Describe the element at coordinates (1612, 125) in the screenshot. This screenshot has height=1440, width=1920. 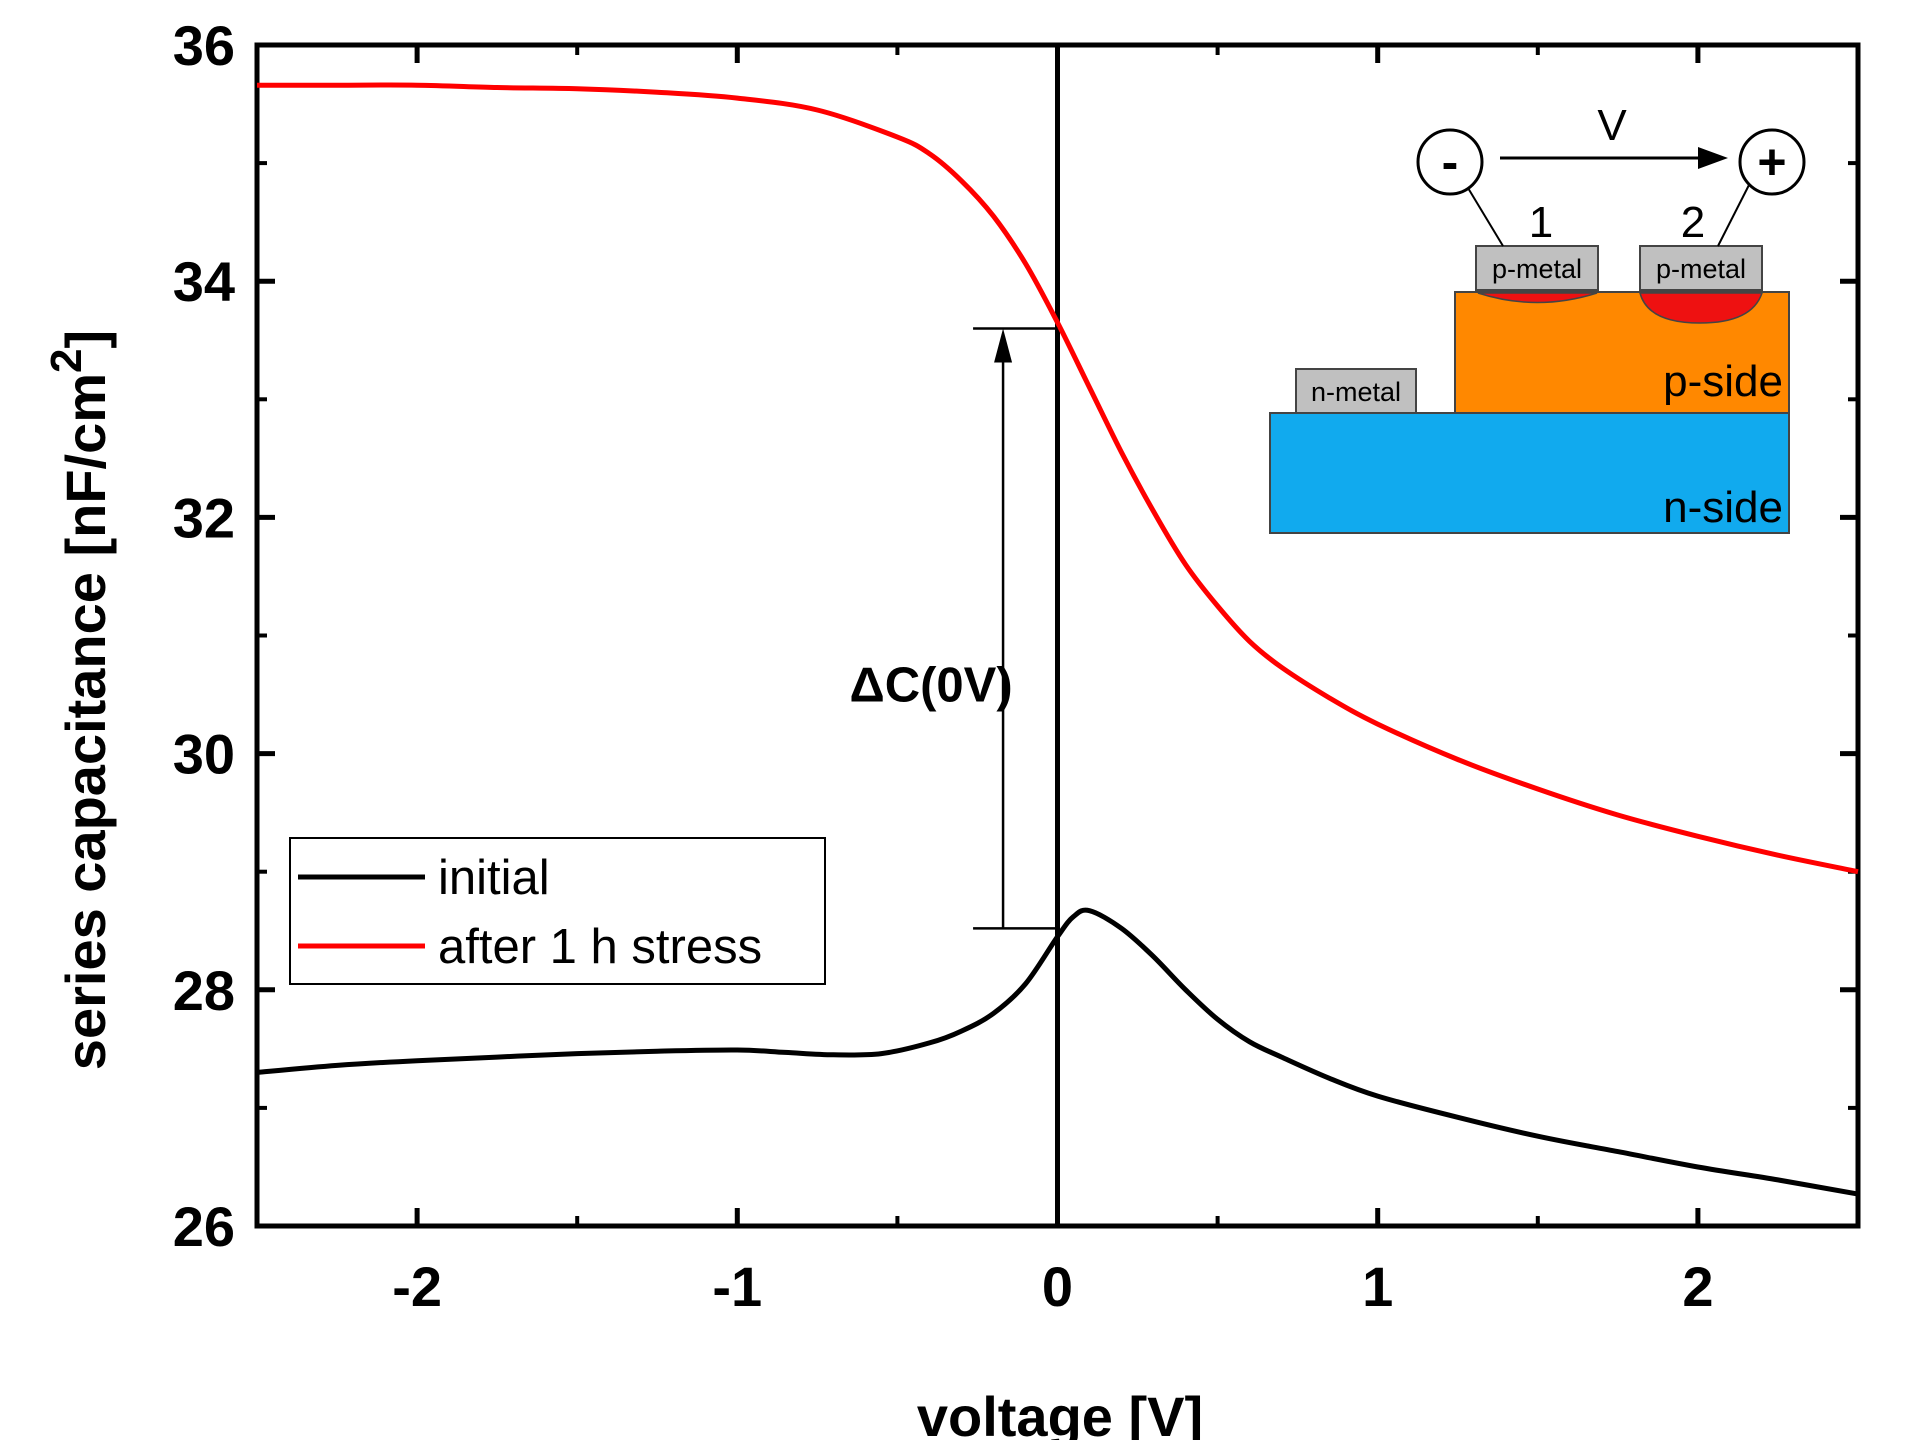
I see `voltage-label: V` at that location.